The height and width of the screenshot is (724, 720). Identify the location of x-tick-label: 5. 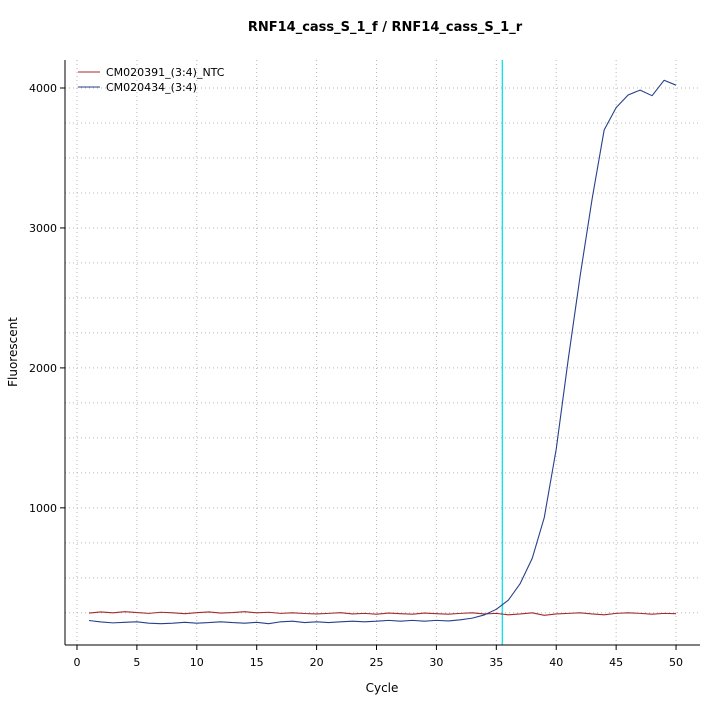
(136, 662).